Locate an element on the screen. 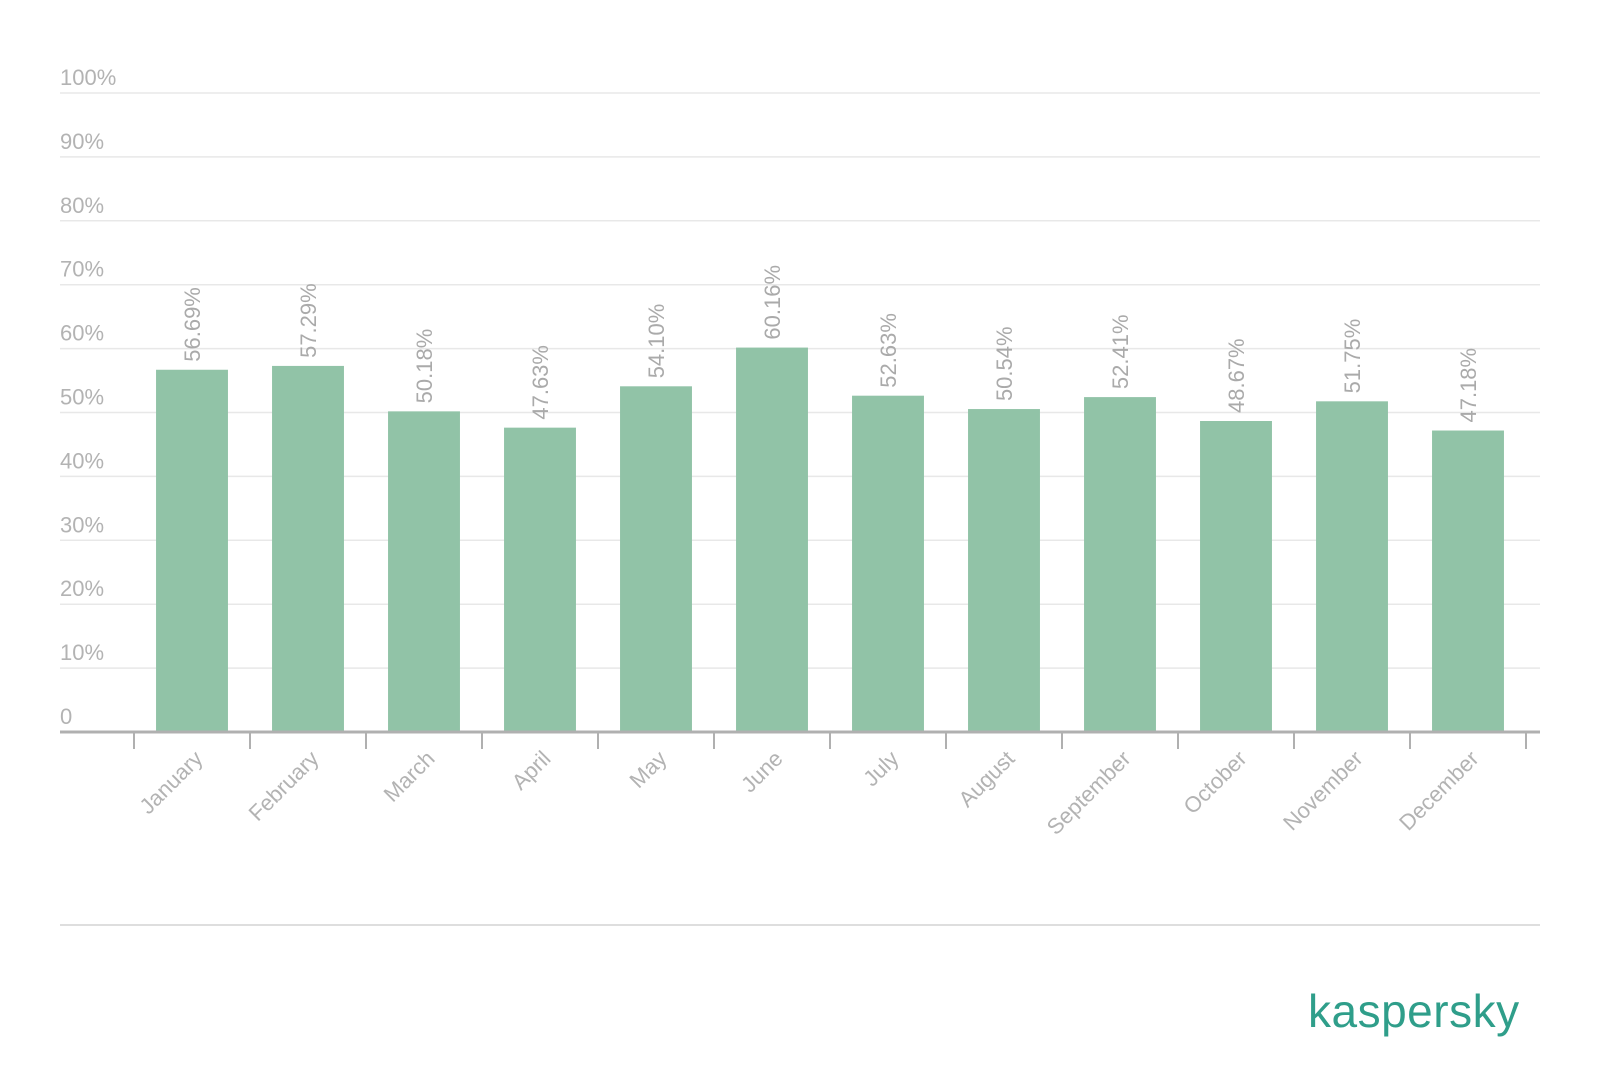  y-tick-label: 10% is located at coordinates (82, 652).